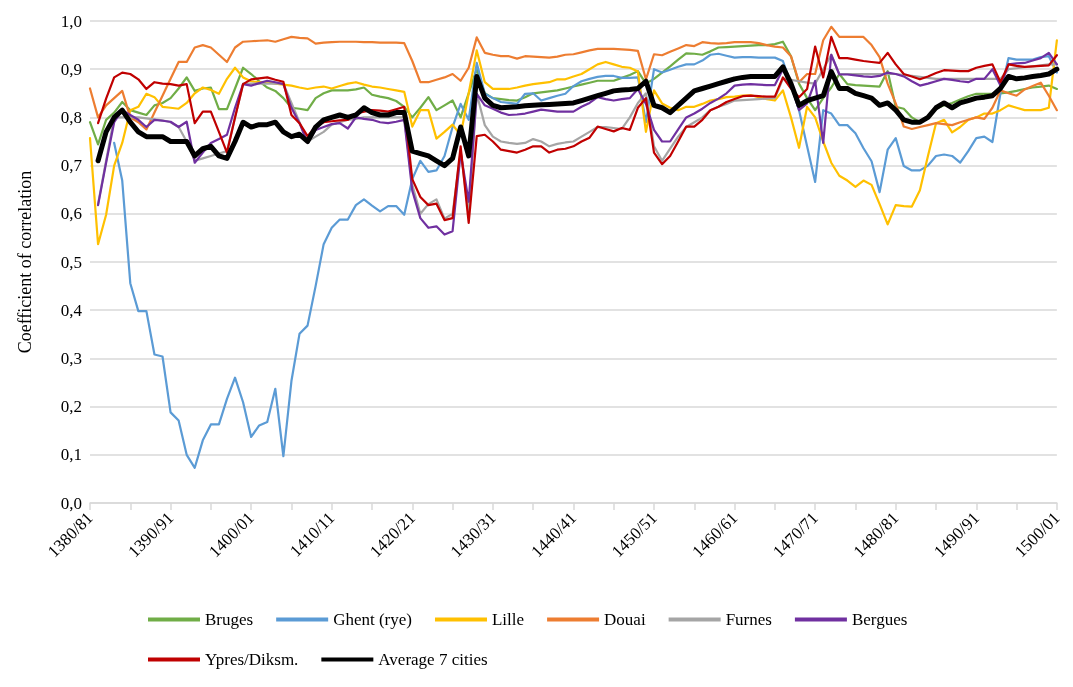 This screenshot has width=1073, height=687. I want to click on legend-label: Bergues, so click(879, 619).